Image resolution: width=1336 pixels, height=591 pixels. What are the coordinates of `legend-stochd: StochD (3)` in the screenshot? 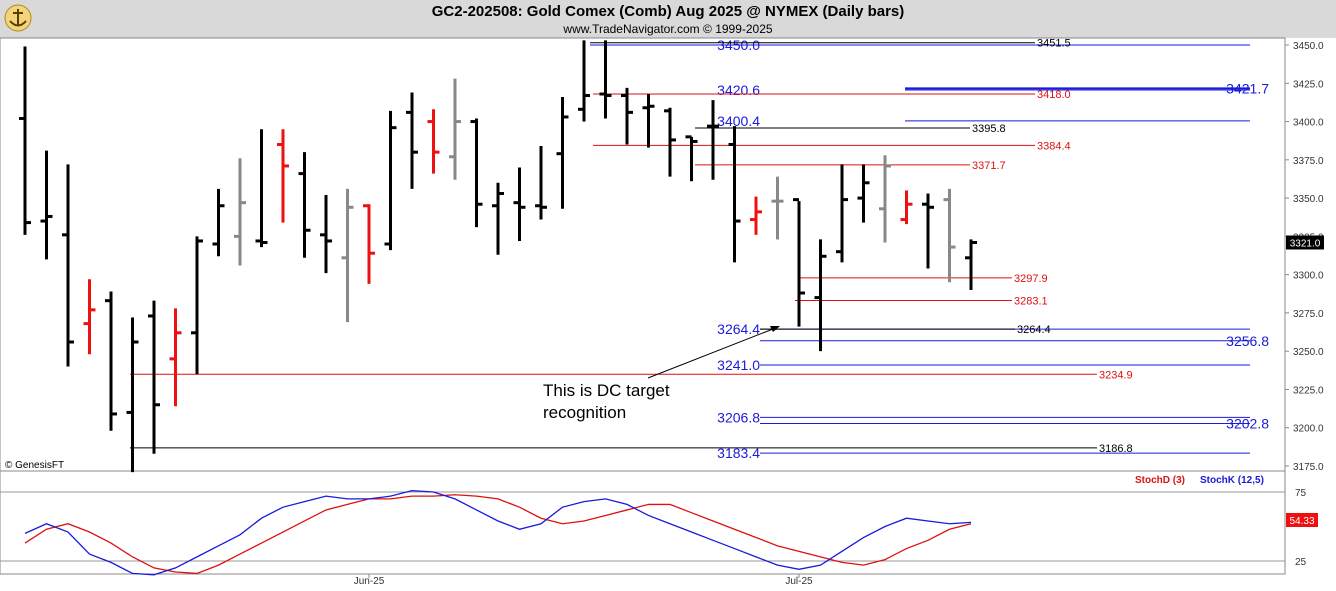 It's located at (1160, 480).